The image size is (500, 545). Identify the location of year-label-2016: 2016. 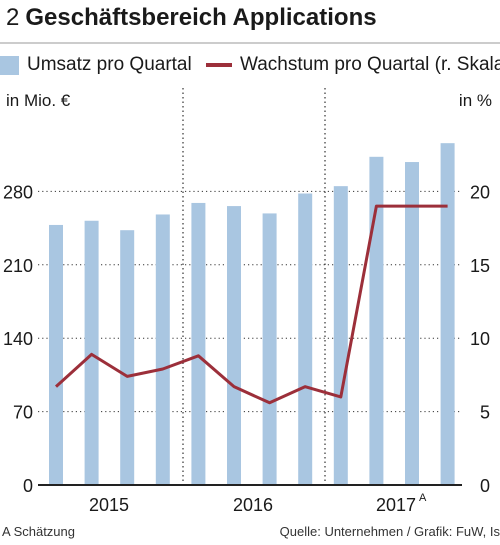
(253, 505).